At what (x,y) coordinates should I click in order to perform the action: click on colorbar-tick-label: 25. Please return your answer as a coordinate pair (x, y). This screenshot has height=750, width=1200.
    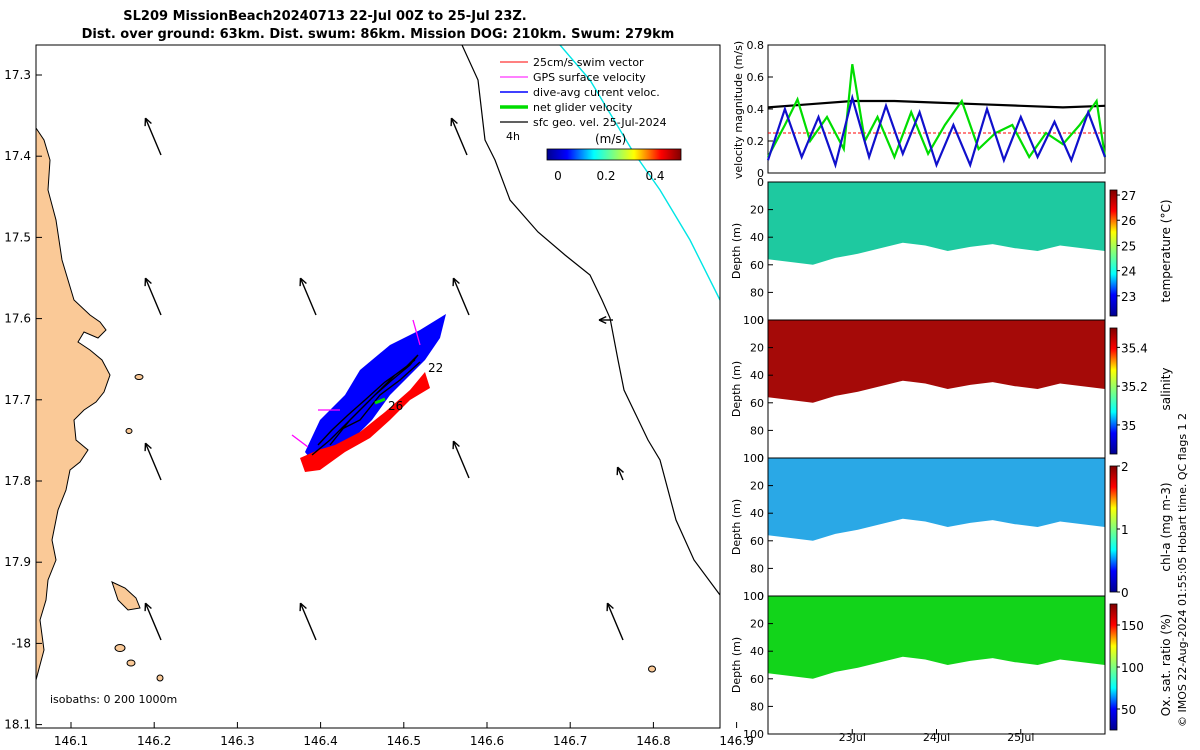
    Looking at the image, I should click on (1128, 246).